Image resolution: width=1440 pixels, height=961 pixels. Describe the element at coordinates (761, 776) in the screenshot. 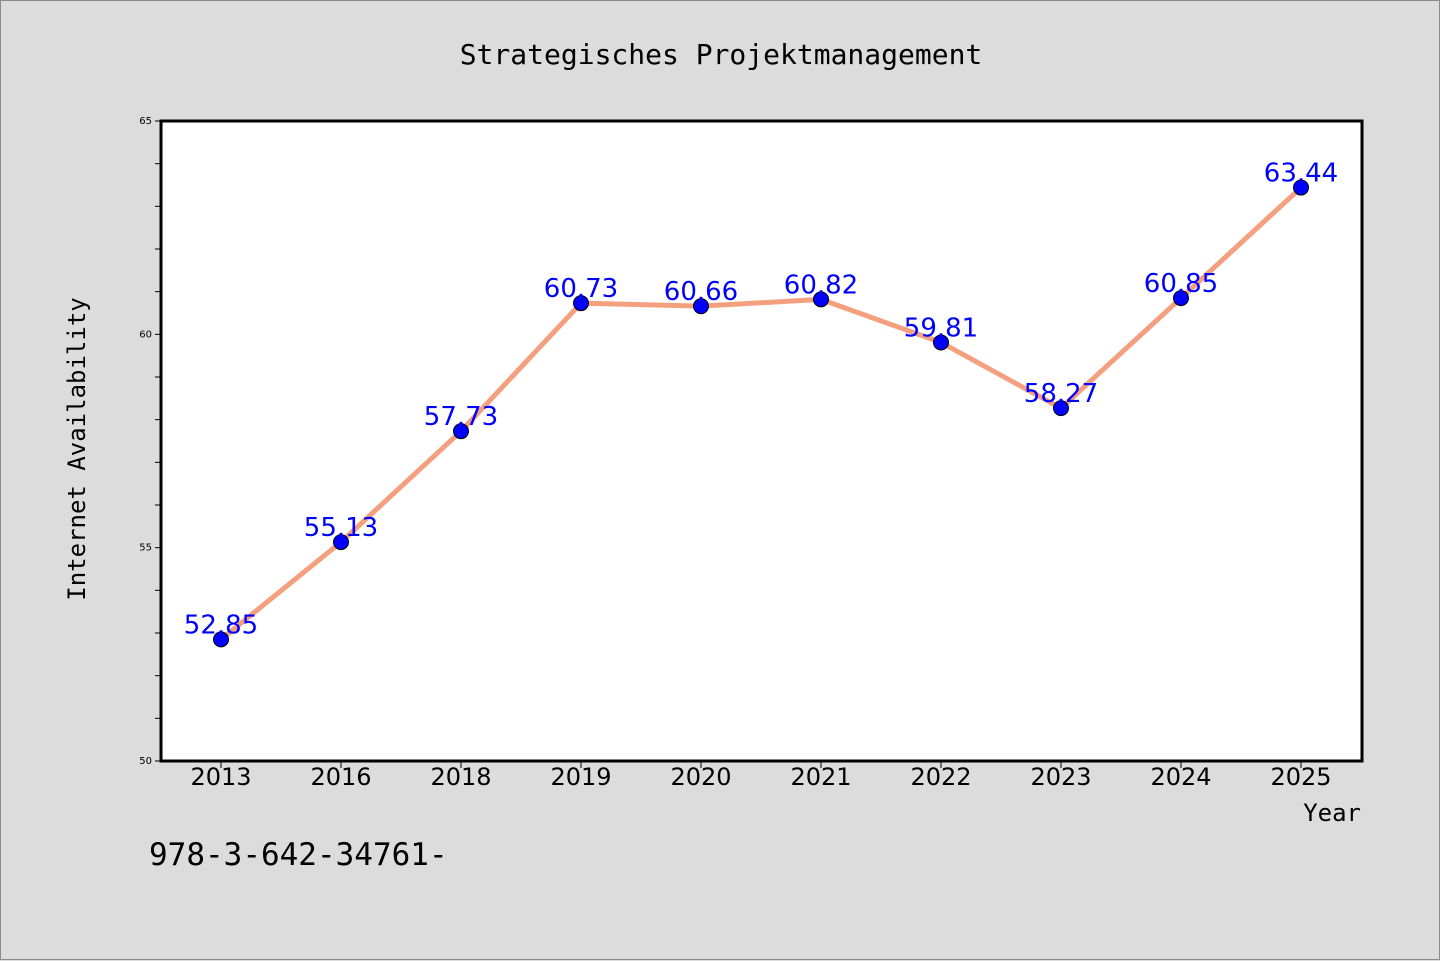

I see `x-axis-ticks: 2013 2016 2018 2019 2020 2021 2022 2023 2024 2025` at that location.